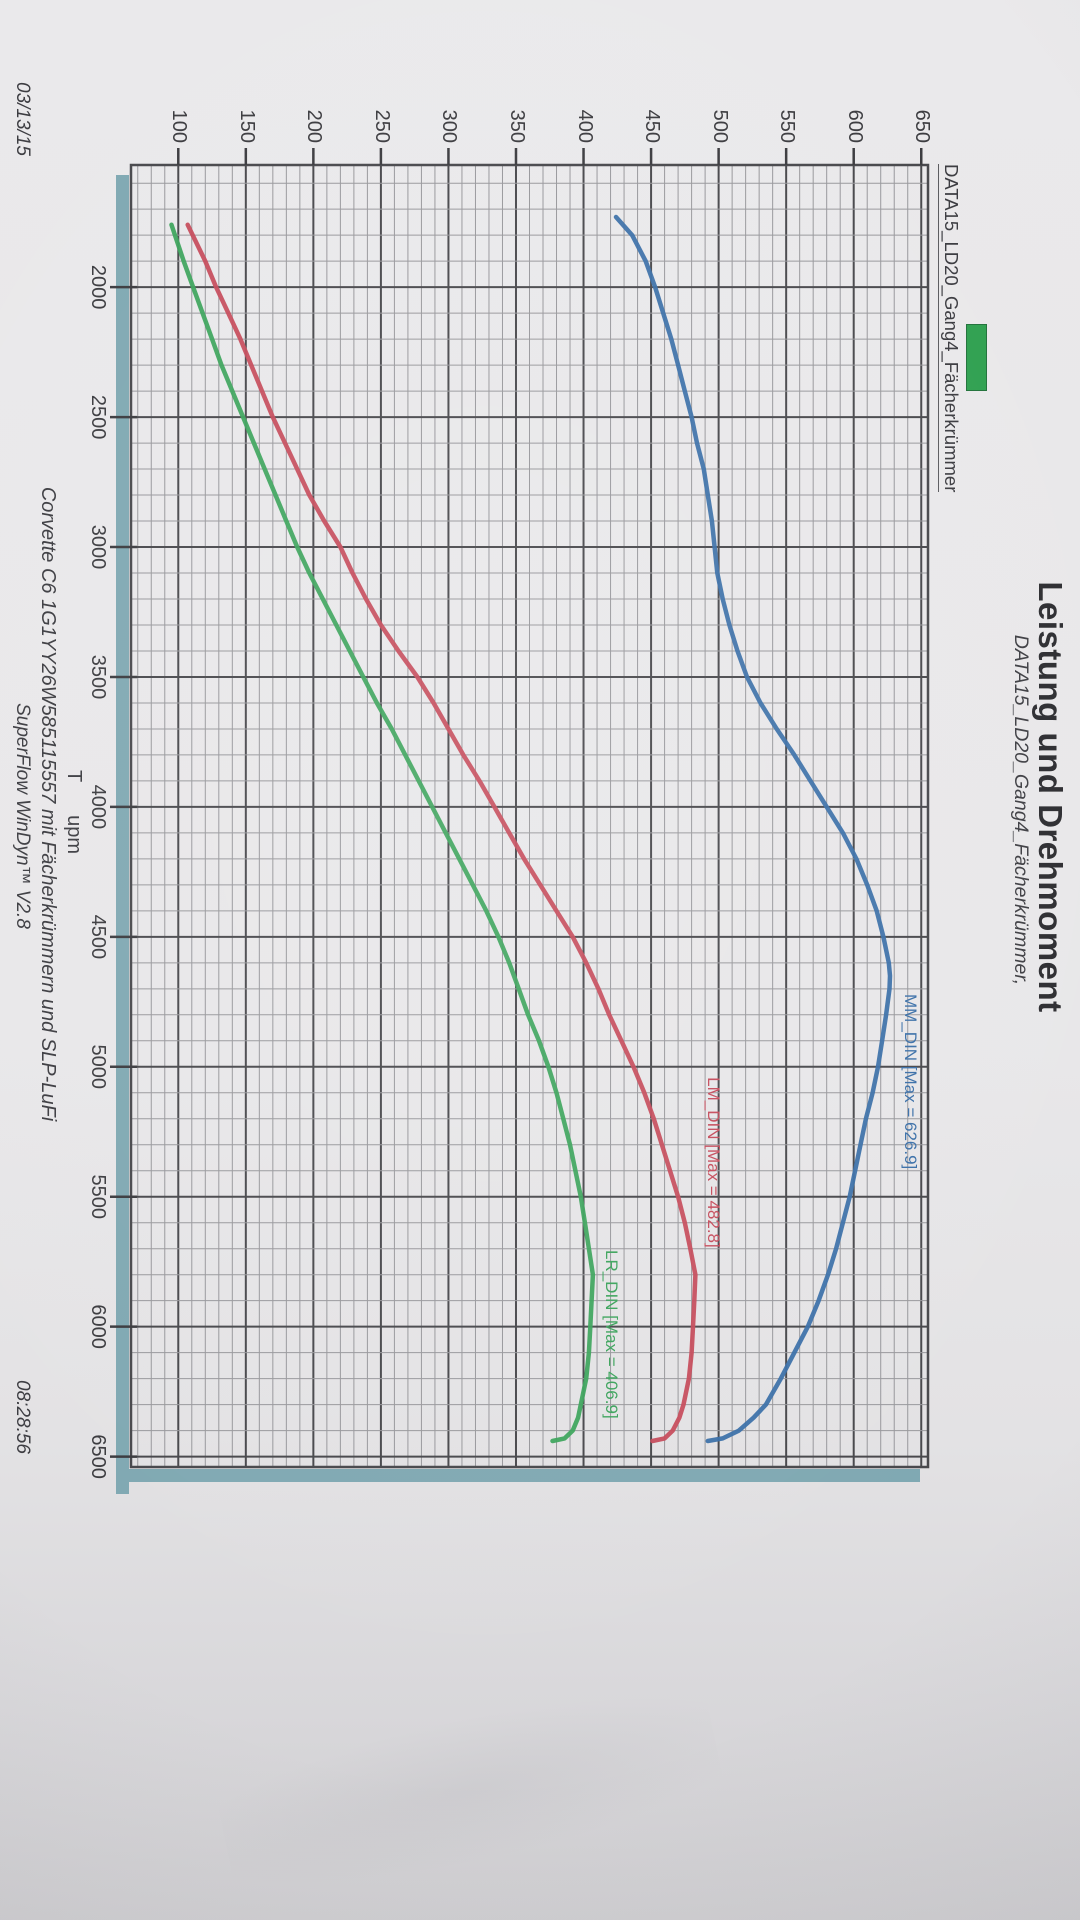  What do you see at coordinates (74, 812) in the screenshot?
I see `x-axis-title: T upm` at bounding box center [74, 812].